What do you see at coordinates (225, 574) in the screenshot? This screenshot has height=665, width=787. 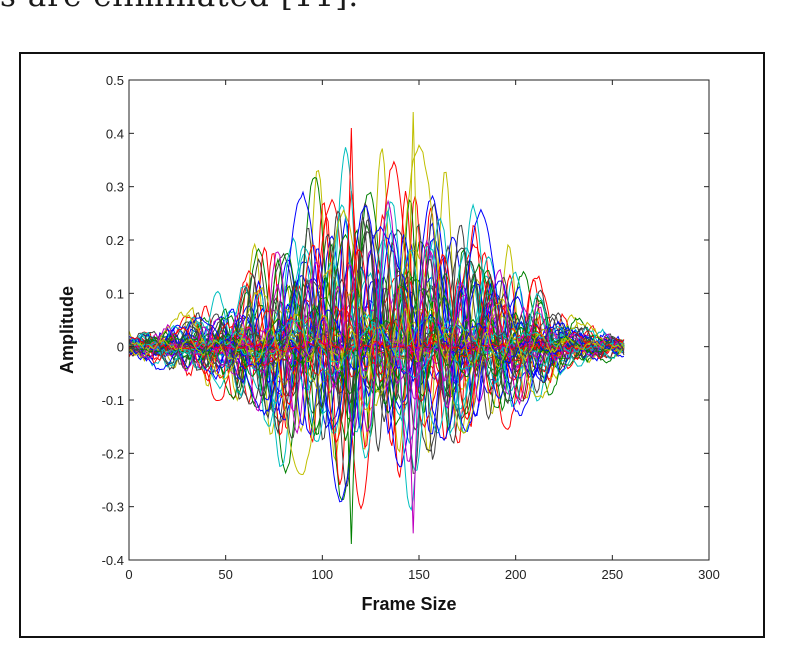 I see `x-tick-label: 50` at bounding box center [225, 574].